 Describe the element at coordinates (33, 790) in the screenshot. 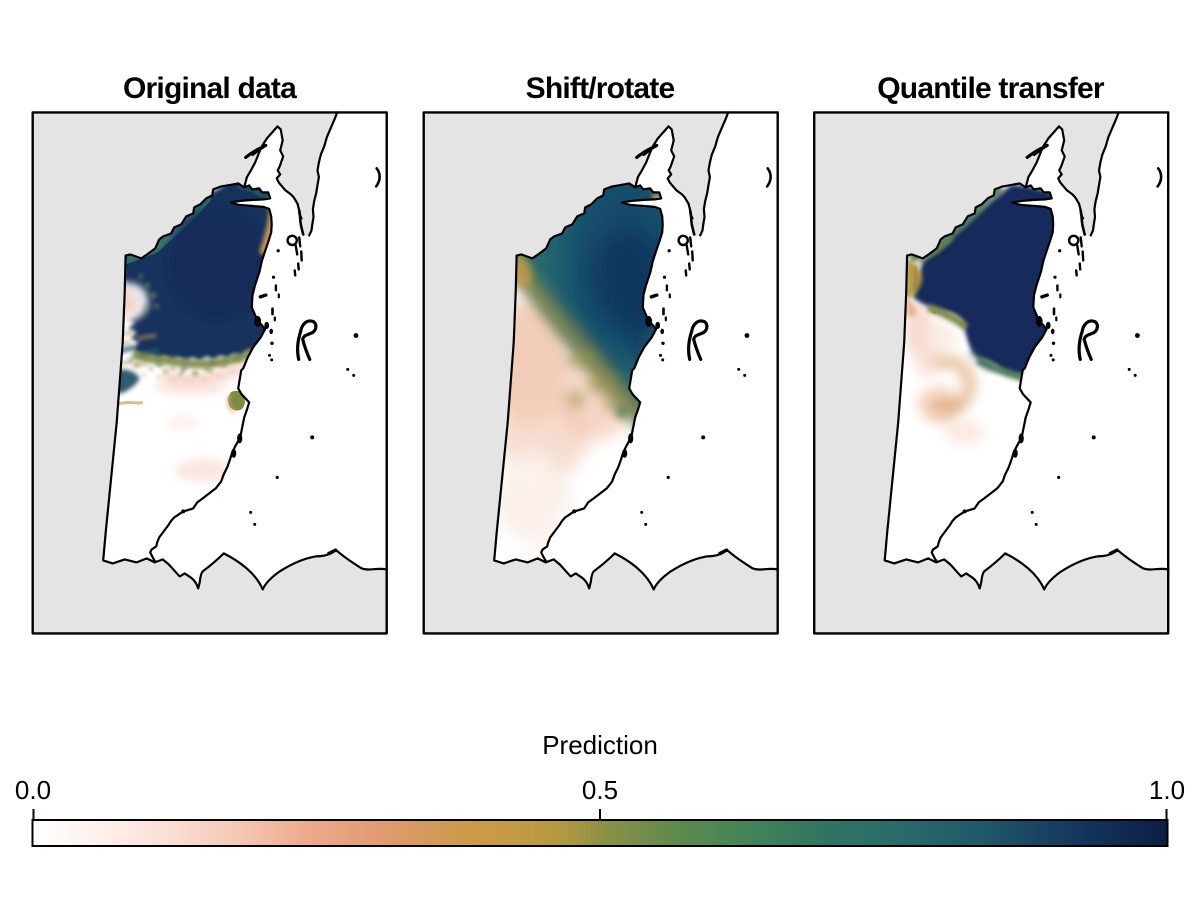

I see `svg-text: 0.0` at that location.